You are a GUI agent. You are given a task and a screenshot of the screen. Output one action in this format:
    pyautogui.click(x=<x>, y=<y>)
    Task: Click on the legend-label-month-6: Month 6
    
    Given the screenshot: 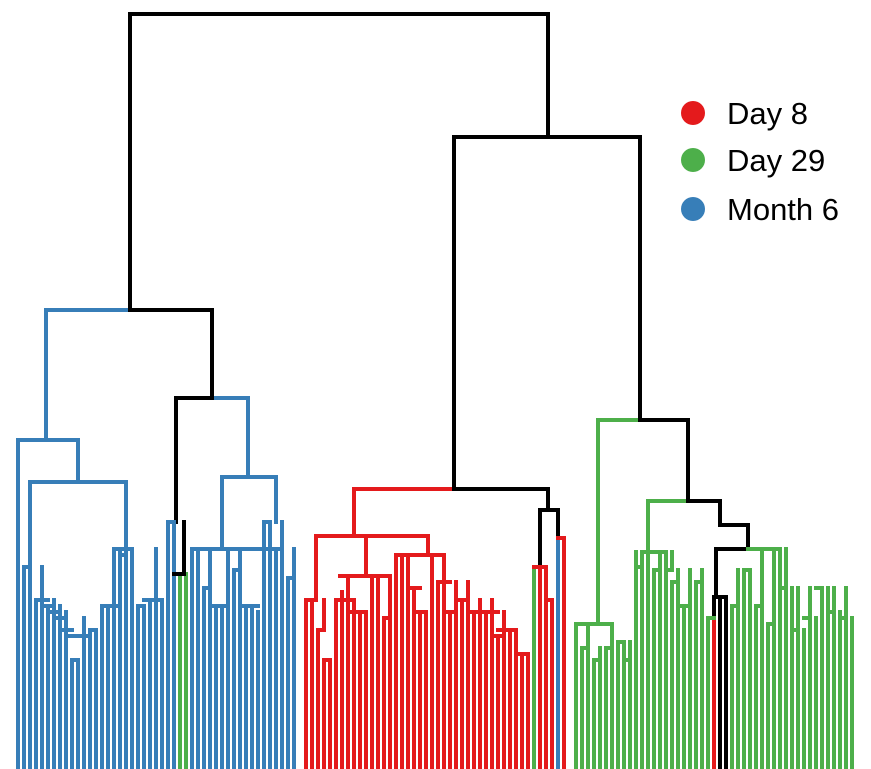 What is the action you would take?
    pyautogui.click(x=783, y=209)
    